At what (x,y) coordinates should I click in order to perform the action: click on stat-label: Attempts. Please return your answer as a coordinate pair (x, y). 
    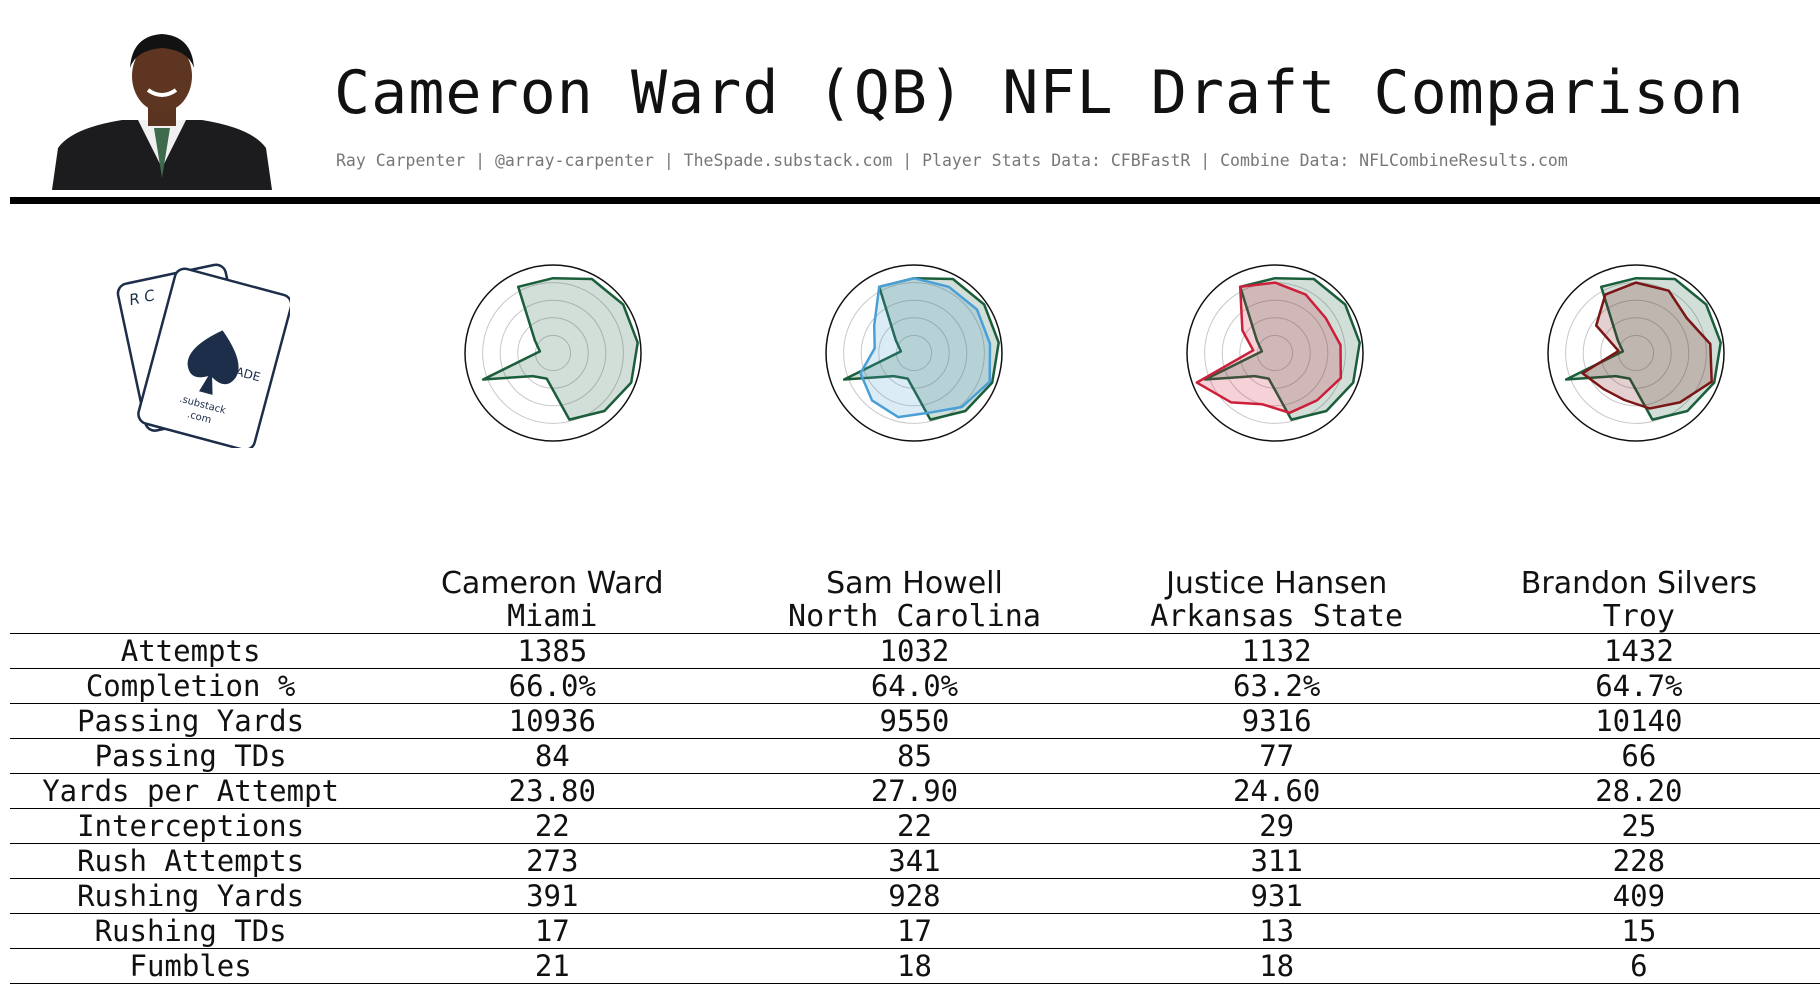
    Looking at the image, I should click on (191, 651).